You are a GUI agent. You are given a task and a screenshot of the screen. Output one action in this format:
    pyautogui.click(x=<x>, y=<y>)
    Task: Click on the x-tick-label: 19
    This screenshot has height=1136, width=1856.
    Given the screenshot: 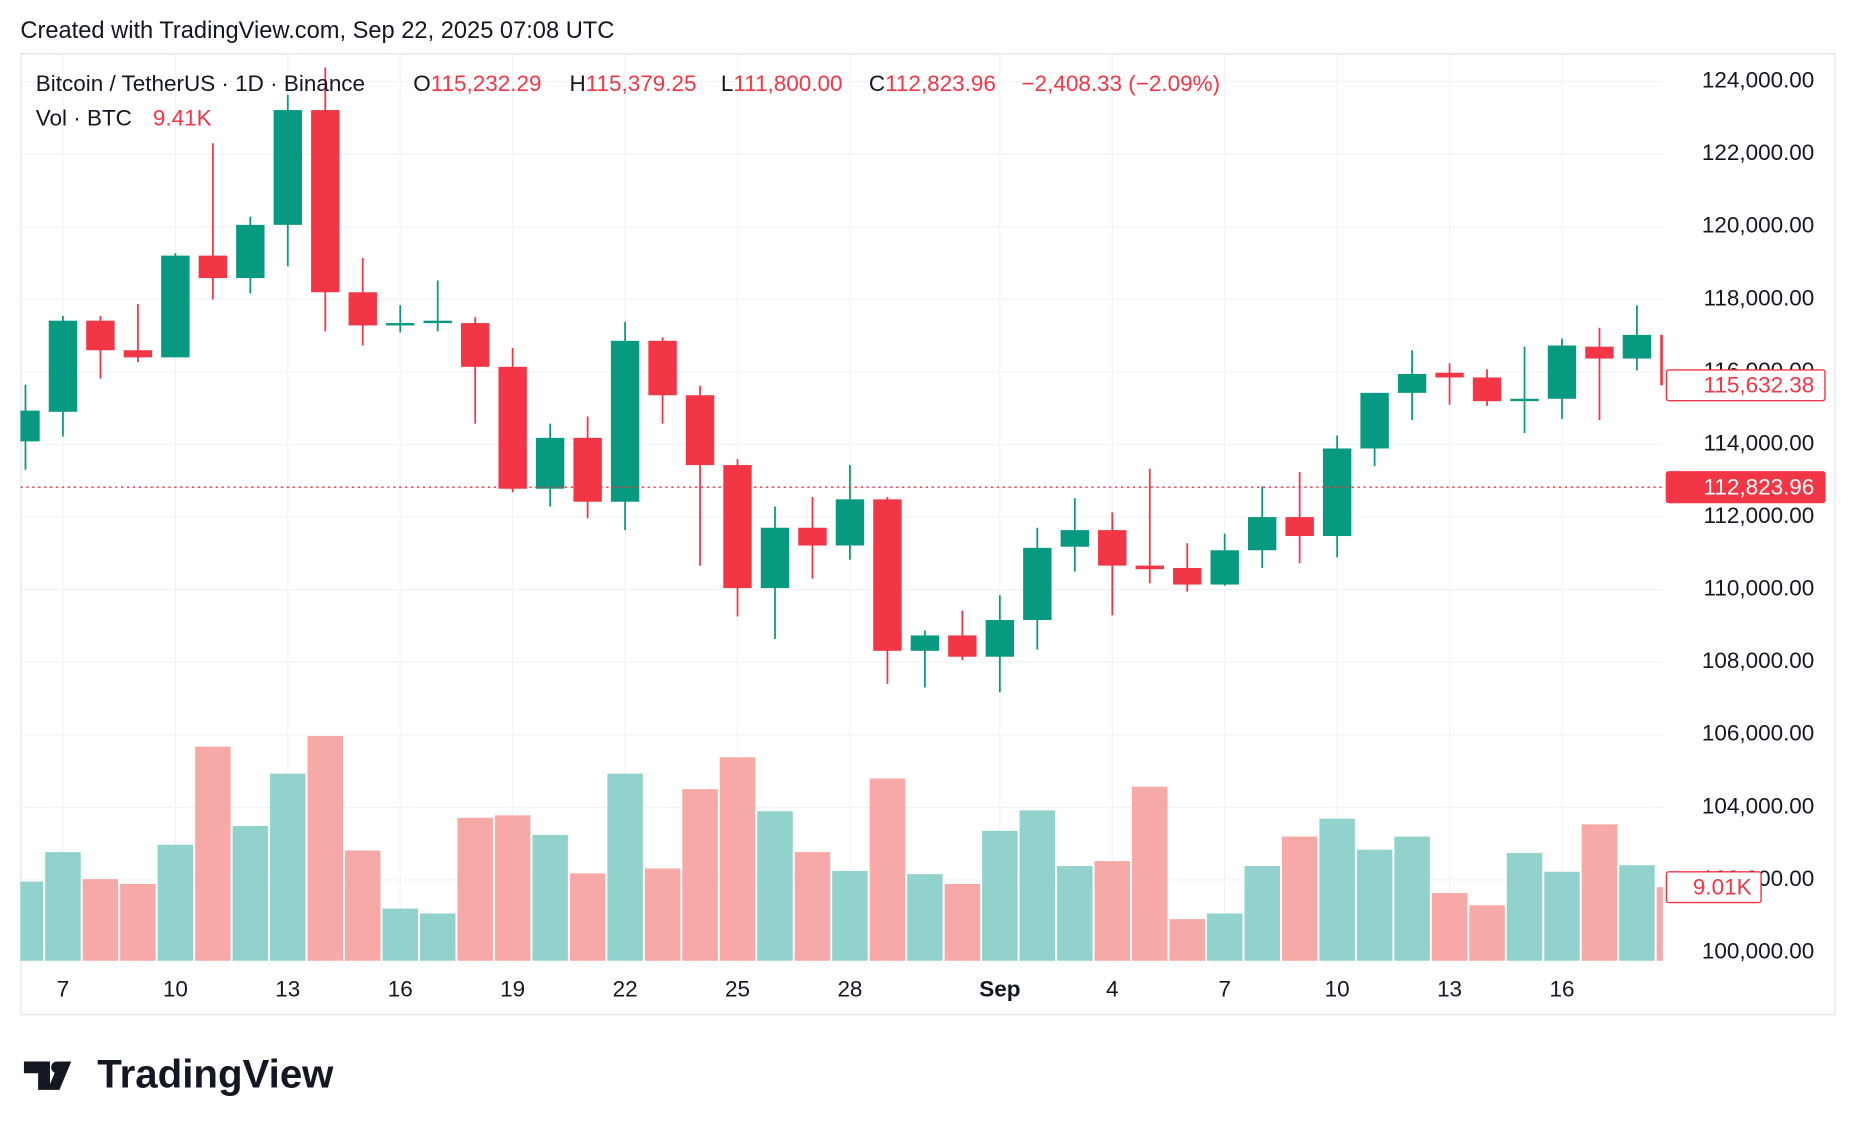 What is the action you would take?
    pyautogui.click(x=512, y=988)
    